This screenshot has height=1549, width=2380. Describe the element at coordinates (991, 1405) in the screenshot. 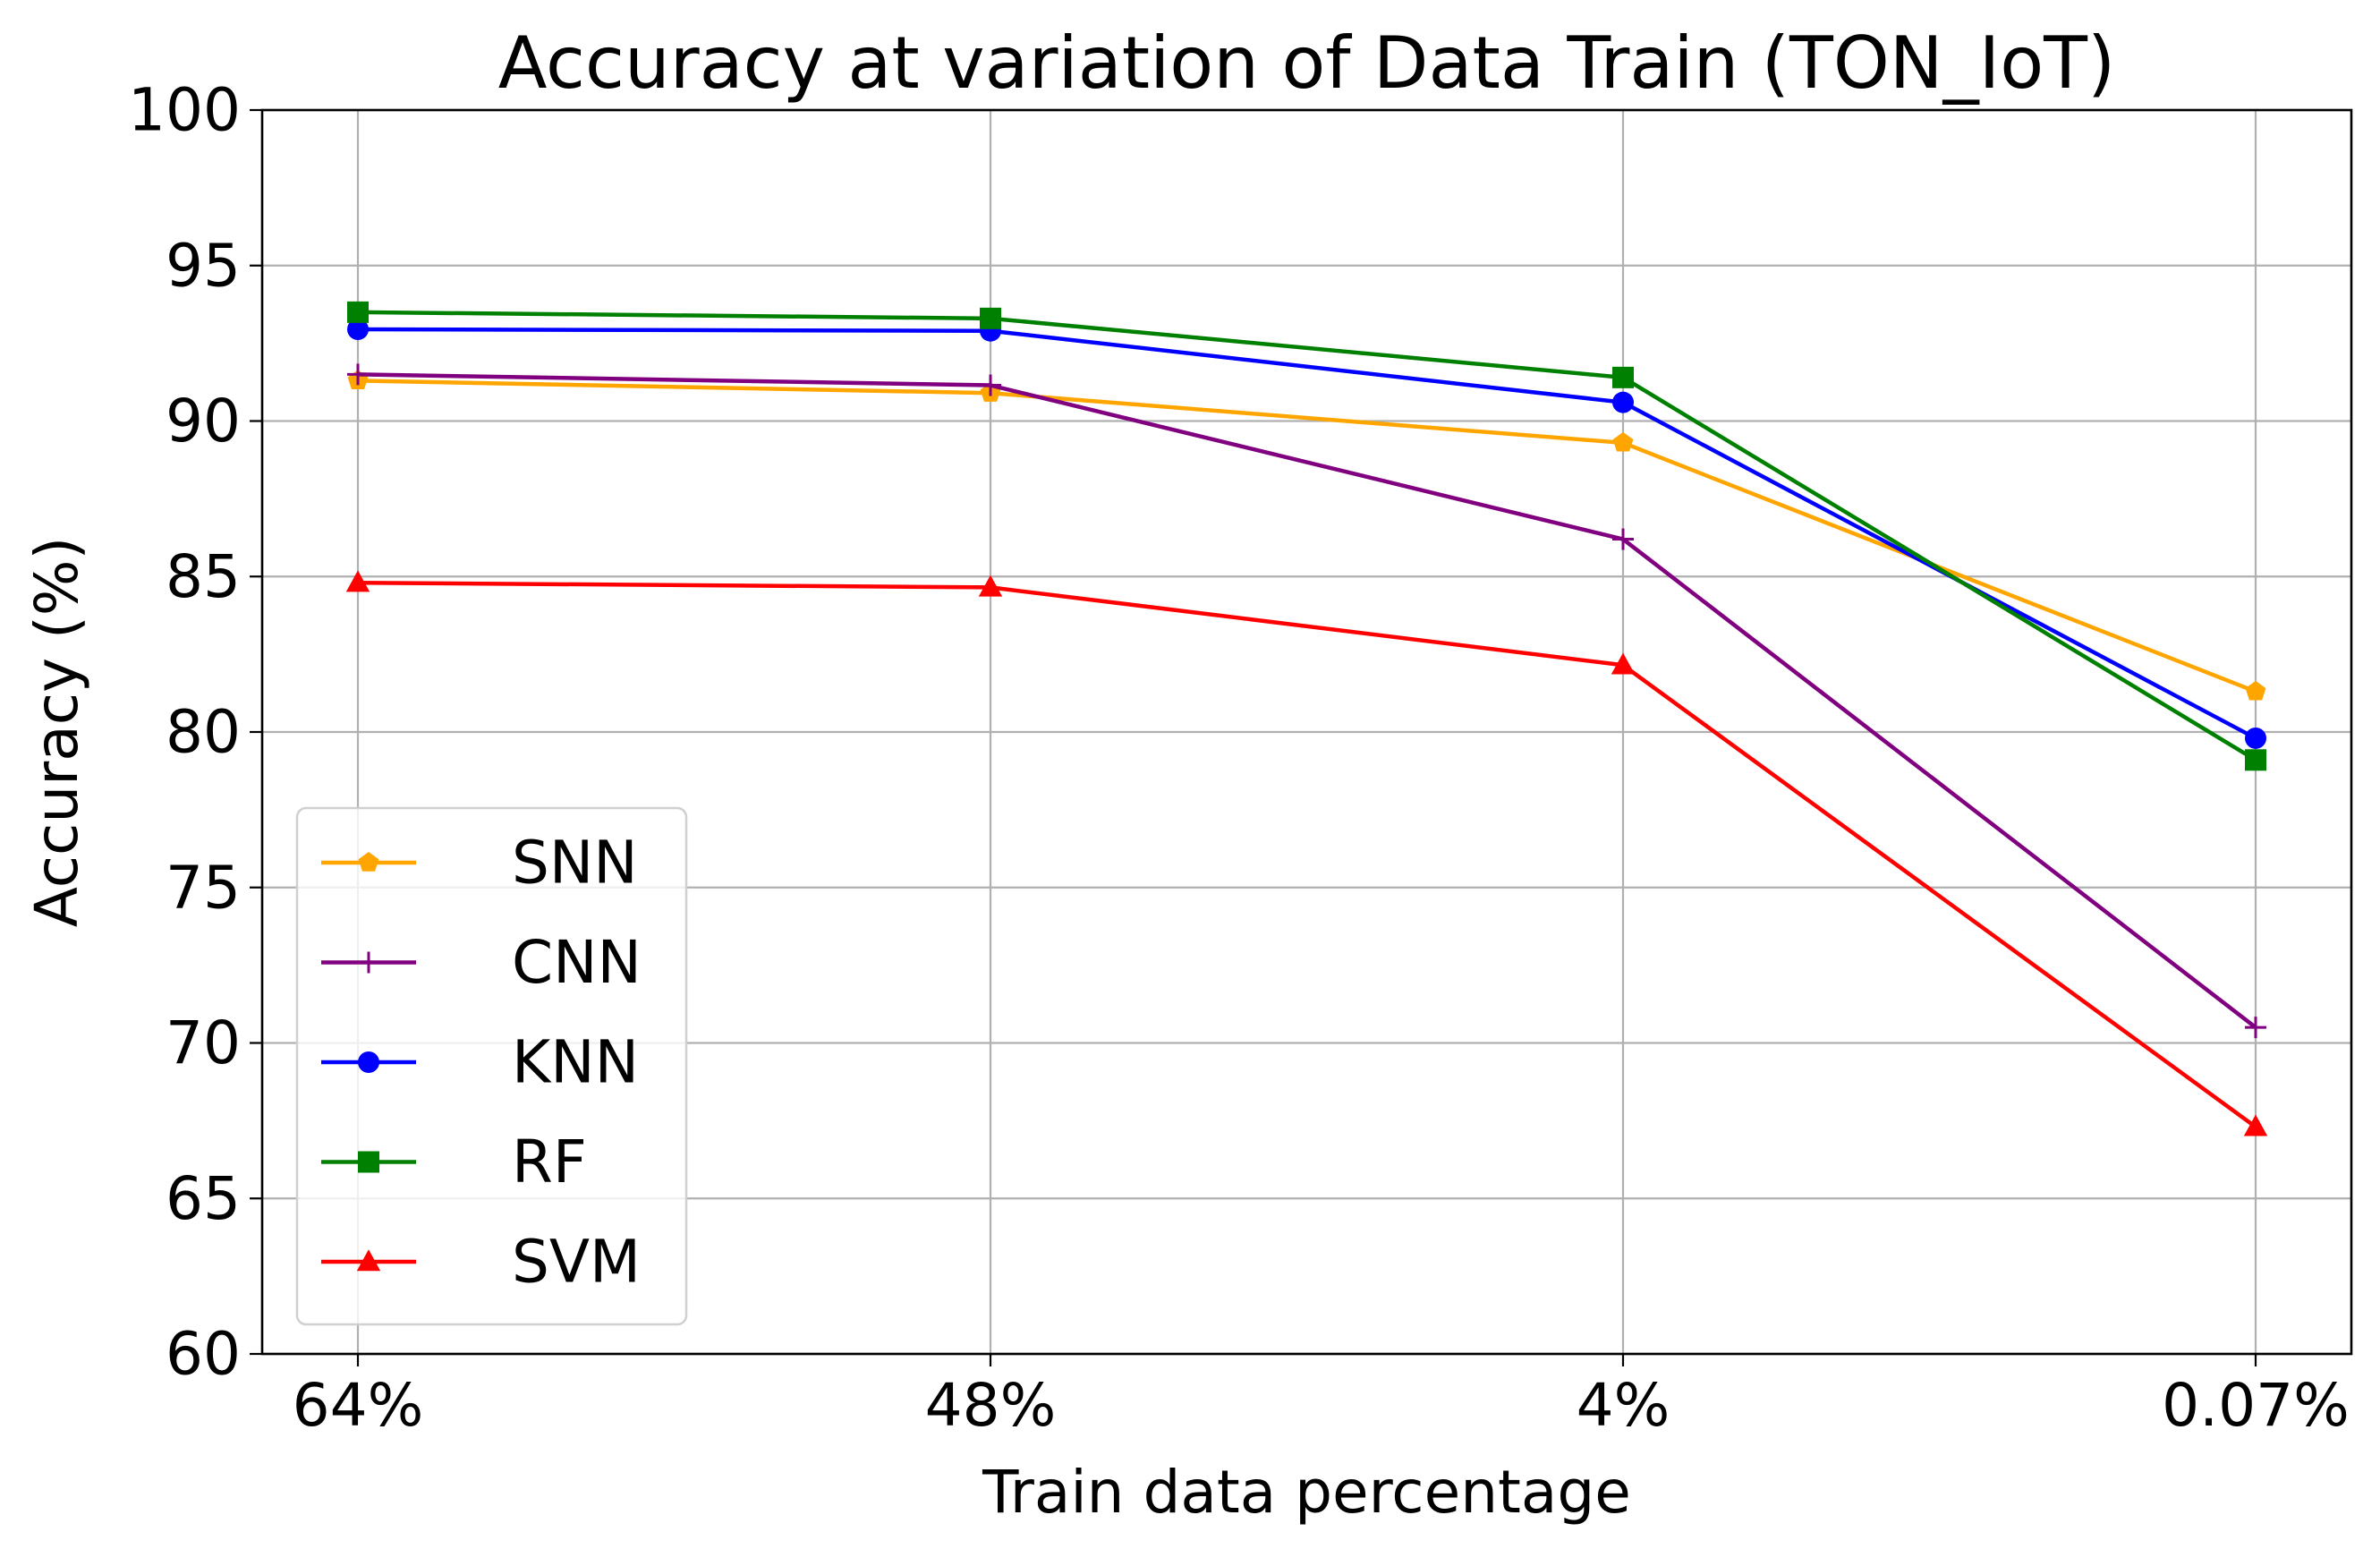

I see `x-tick-label: 48%` at that location.